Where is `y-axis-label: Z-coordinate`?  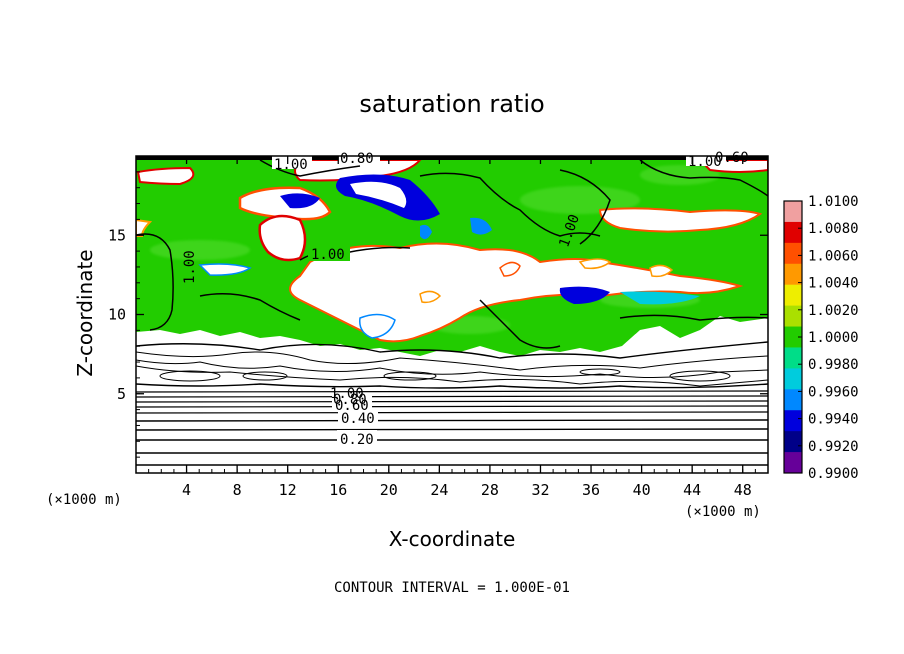
y-axis-label: Z-coordinate is located at coordinates (85, 312).